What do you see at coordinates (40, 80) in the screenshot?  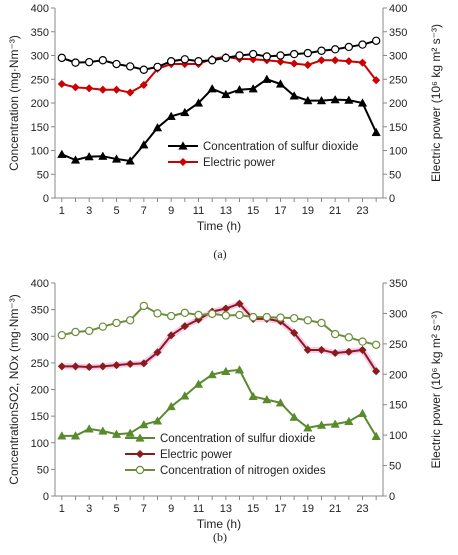 I see `panel-a-left-tick-label: 250` at bounding box center [40, 80].